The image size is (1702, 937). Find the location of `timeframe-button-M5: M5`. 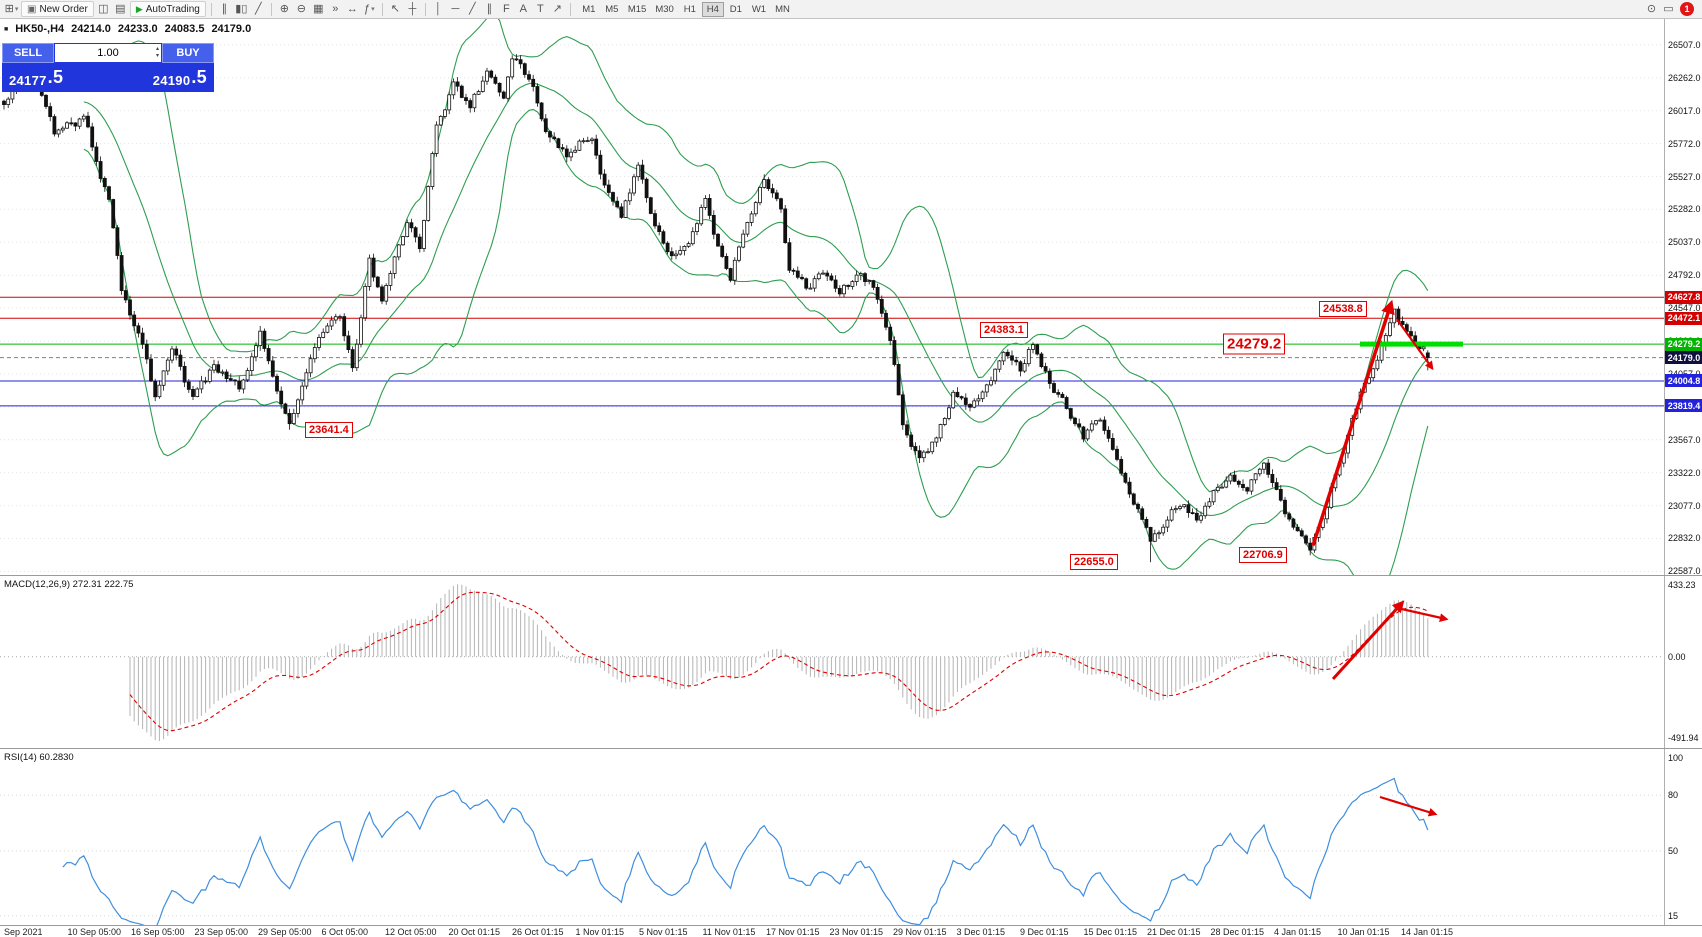

timeframe-button-M5: M5 is located at coordinates (612, 9).